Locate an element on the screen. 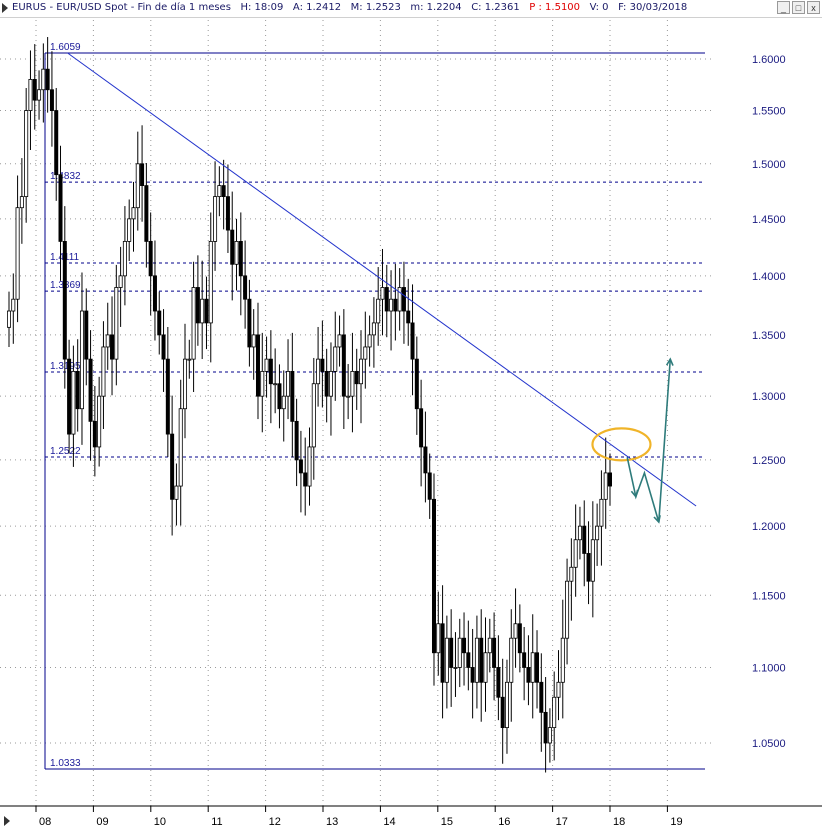 The image size is (822, 831). x-tick-label: 09 is located at coordinates (102, 822).